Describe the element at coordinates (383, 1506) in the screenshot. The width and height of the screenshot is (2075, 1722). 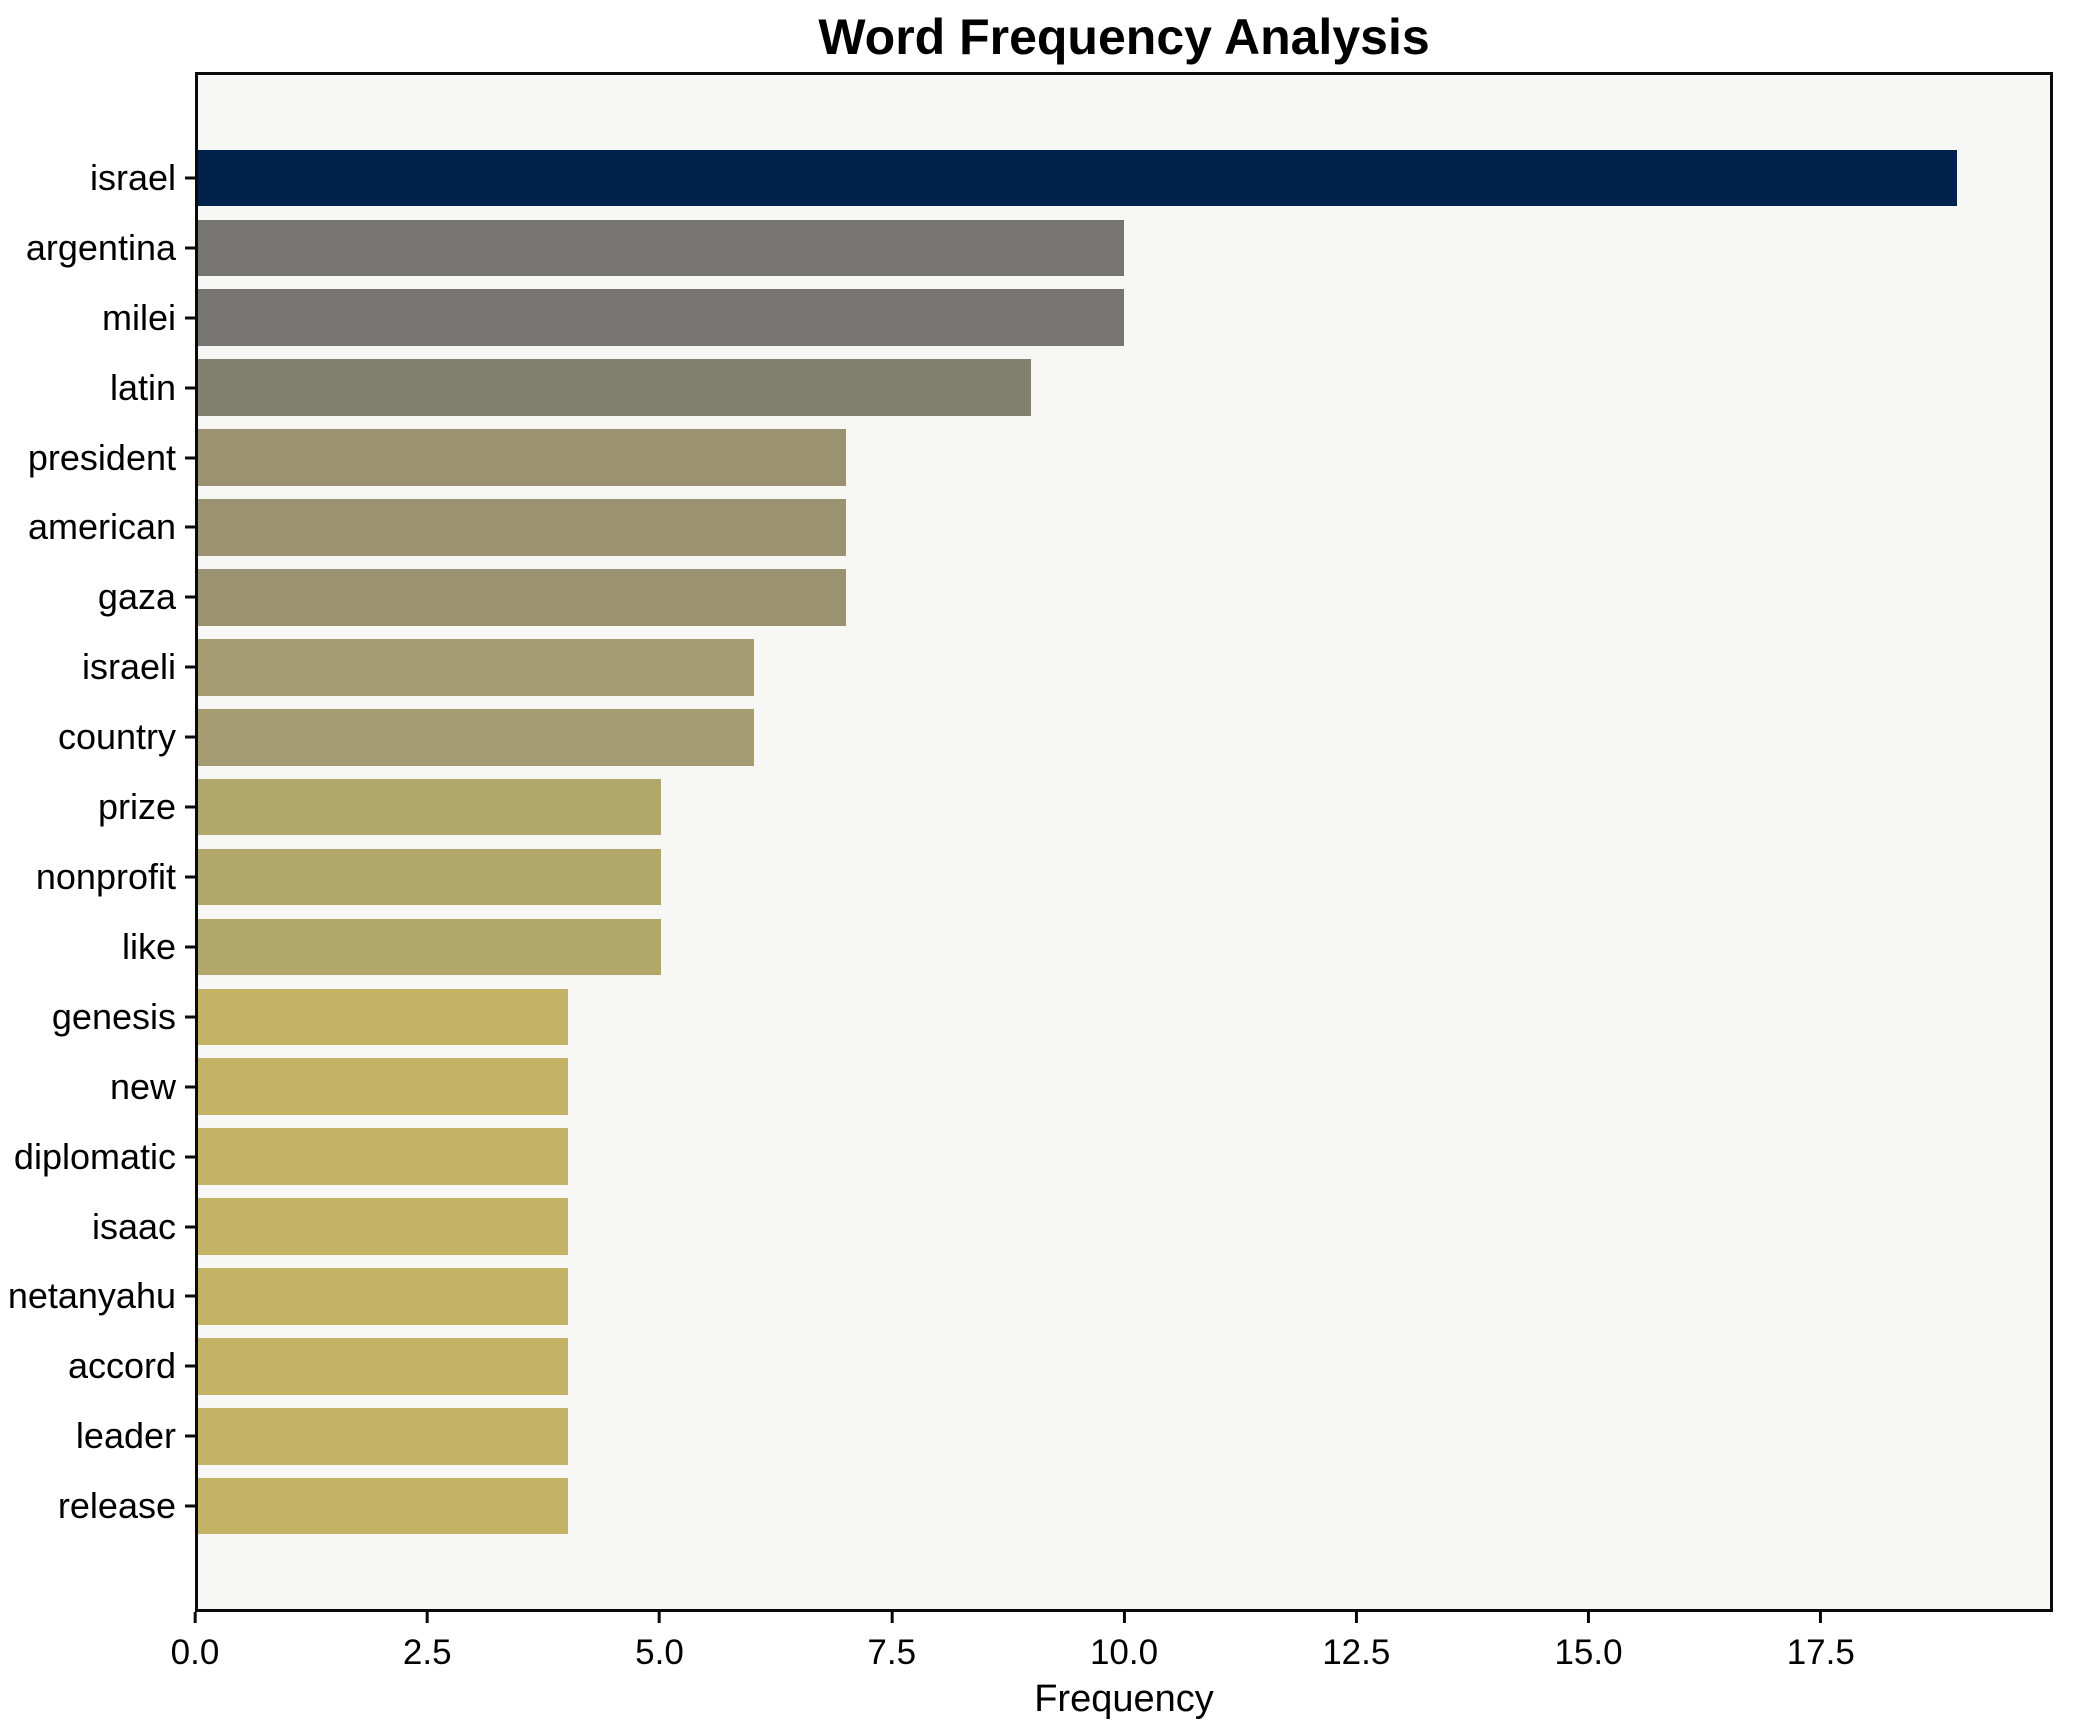
I see `bar-release` at that location.